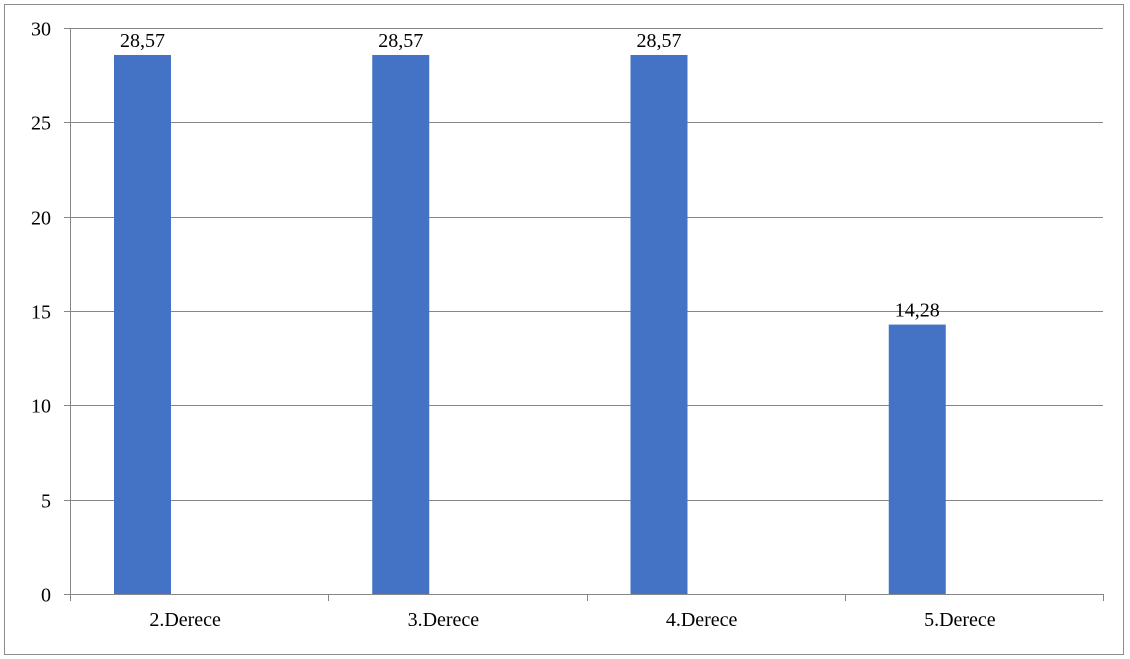 Image resolution: width=1130 pixels, height=659 pixels. Describe the element at coordinates (41, 407) in the screenshot. I see `y-tick-label-10: 10` at that location.